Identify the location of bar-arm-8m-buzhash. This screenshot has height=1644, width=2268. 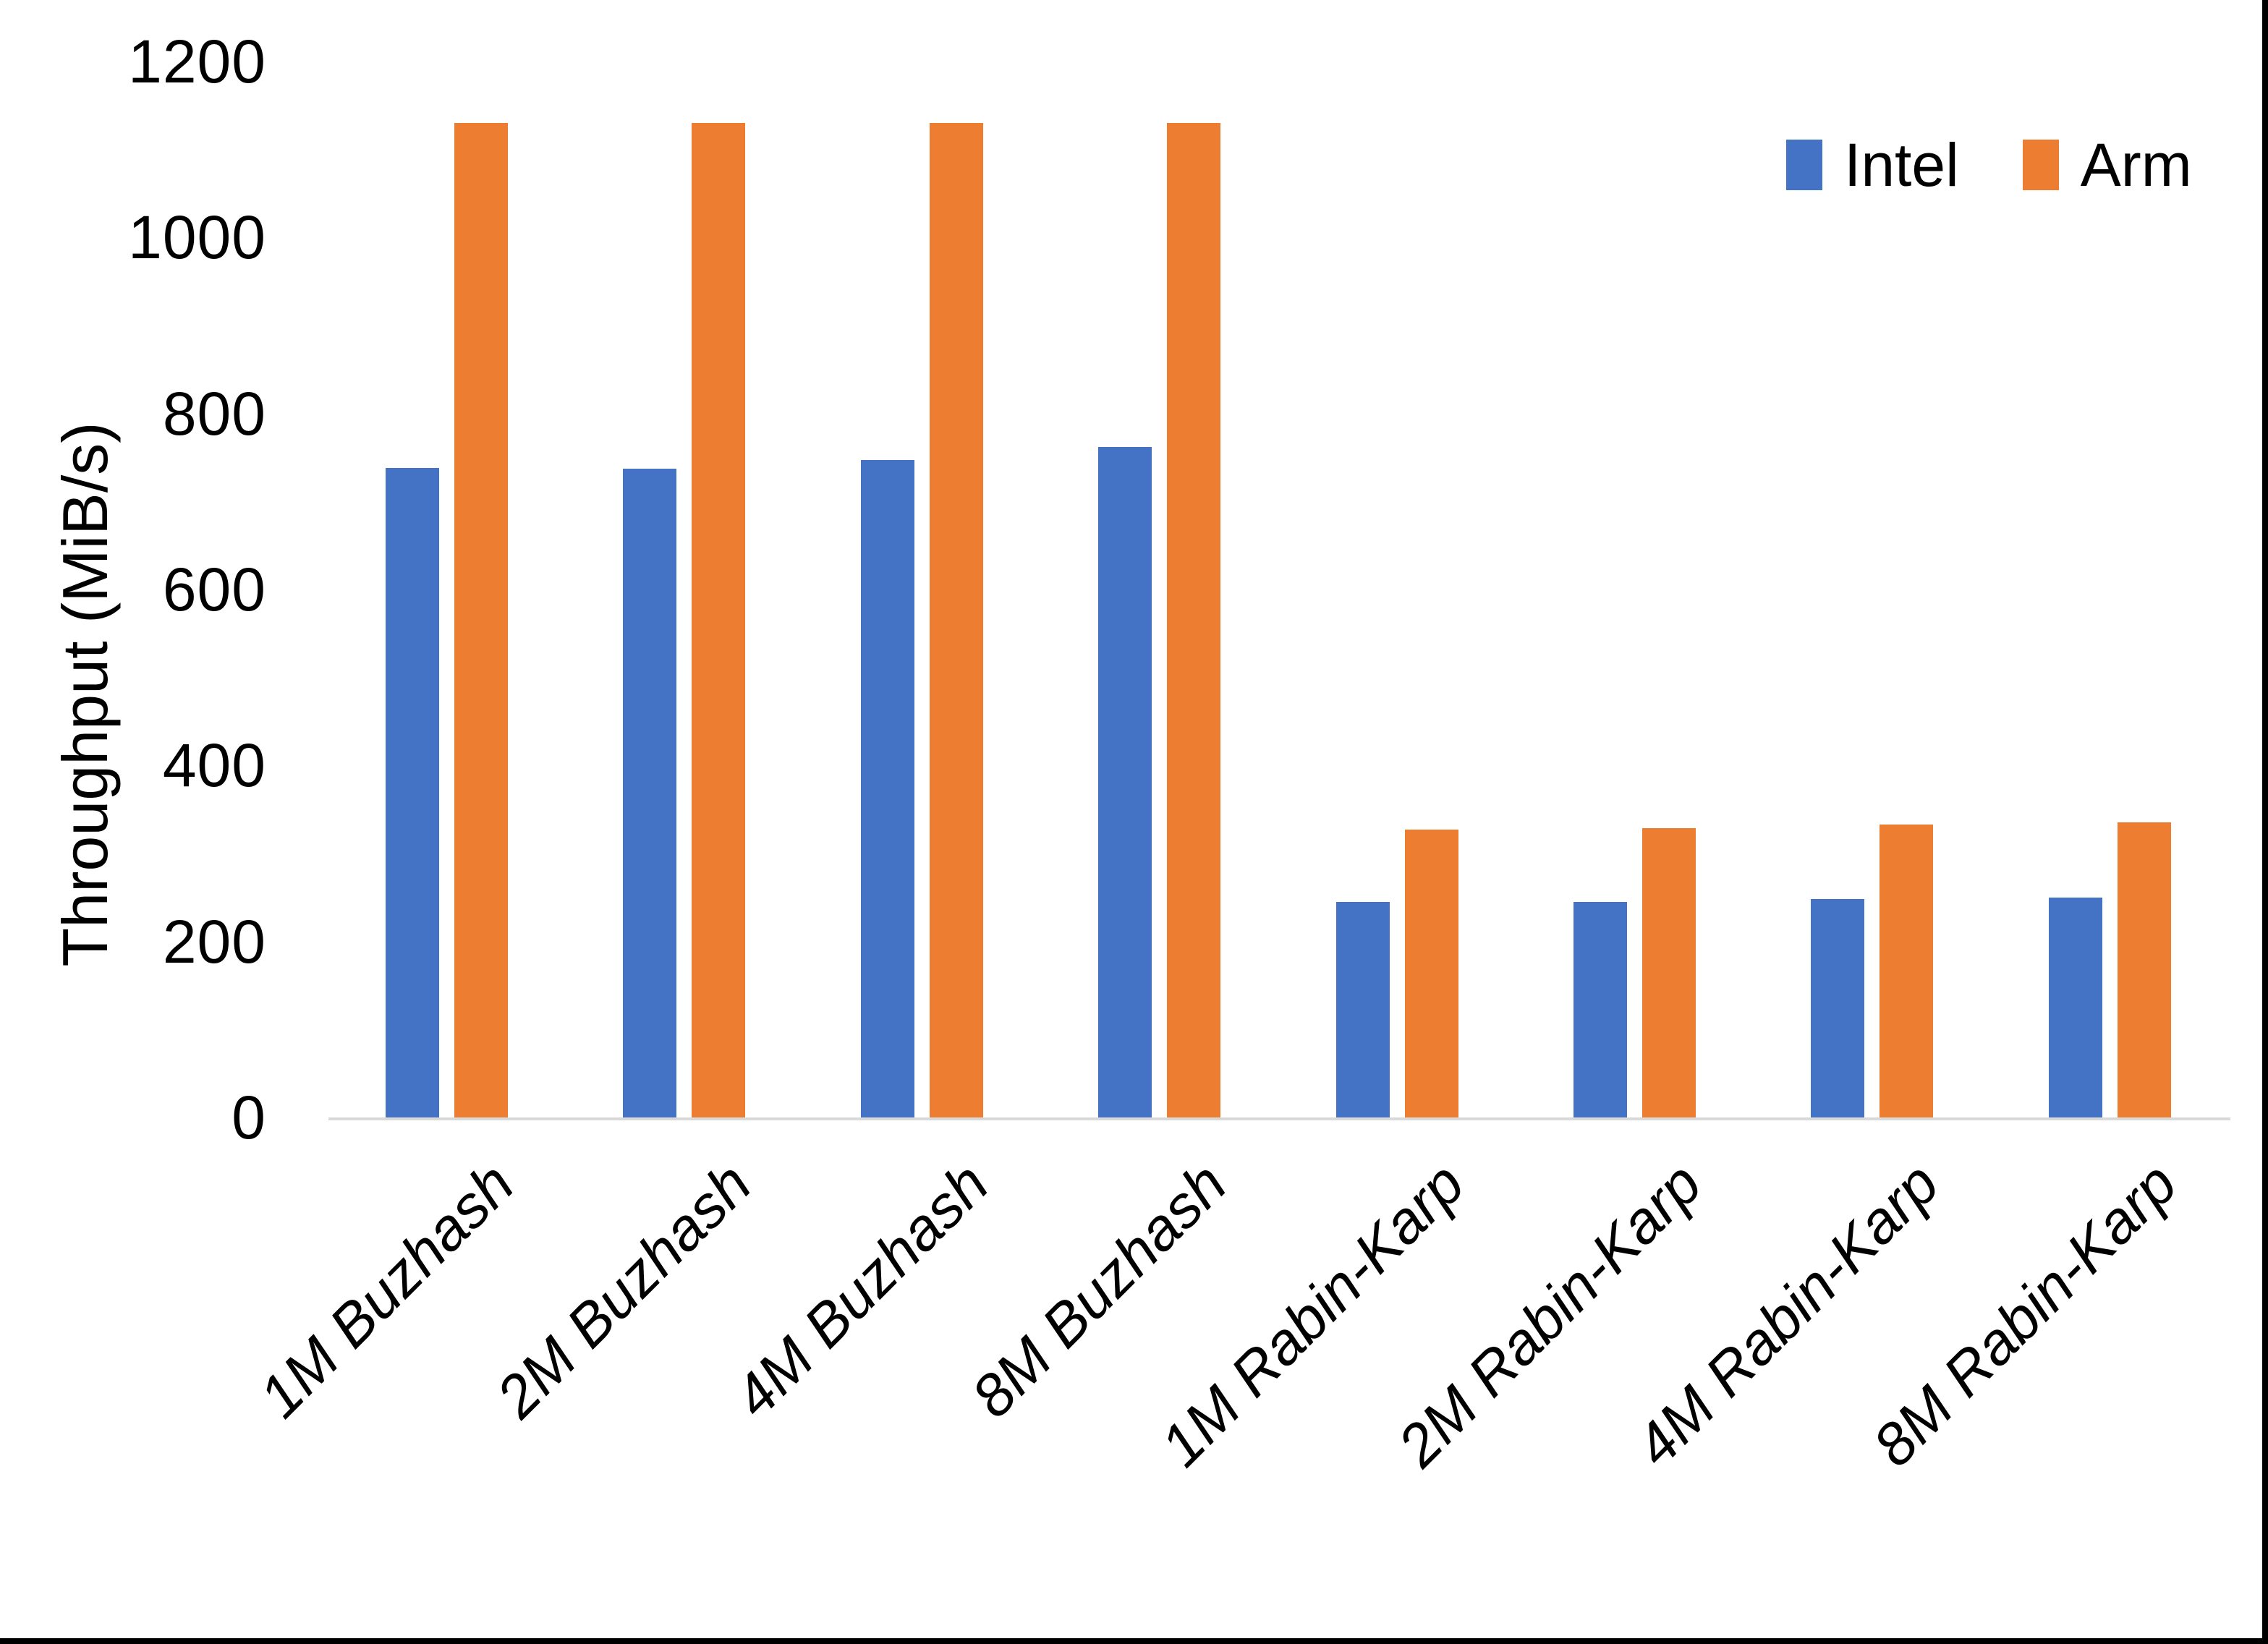
(1194, 620).